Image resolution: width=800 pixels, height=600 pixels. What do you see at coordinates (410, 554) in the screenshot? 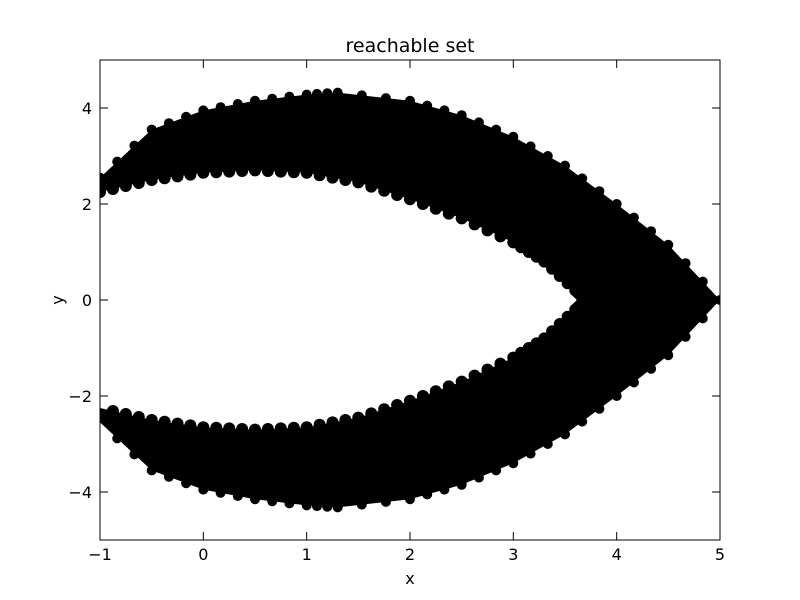
I see `x-tick-label: 2` at bounding box center [410, 554].